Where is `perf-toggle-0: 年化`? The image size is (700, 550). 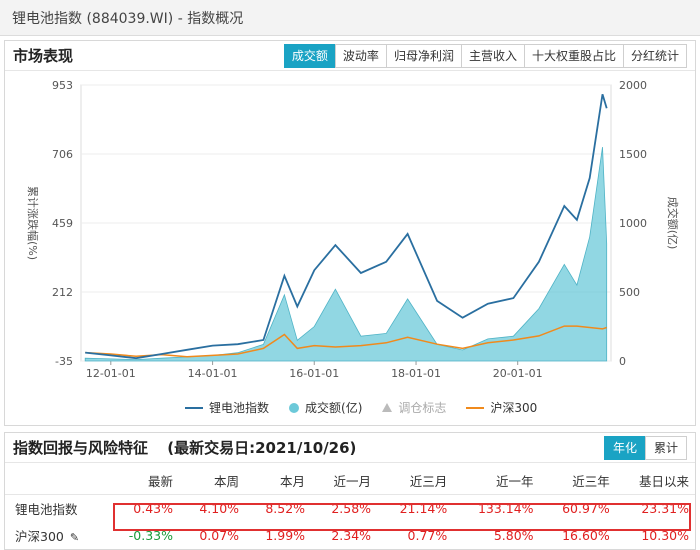
perf-toggle-0: 年化 is located at coordinates (624, 447).